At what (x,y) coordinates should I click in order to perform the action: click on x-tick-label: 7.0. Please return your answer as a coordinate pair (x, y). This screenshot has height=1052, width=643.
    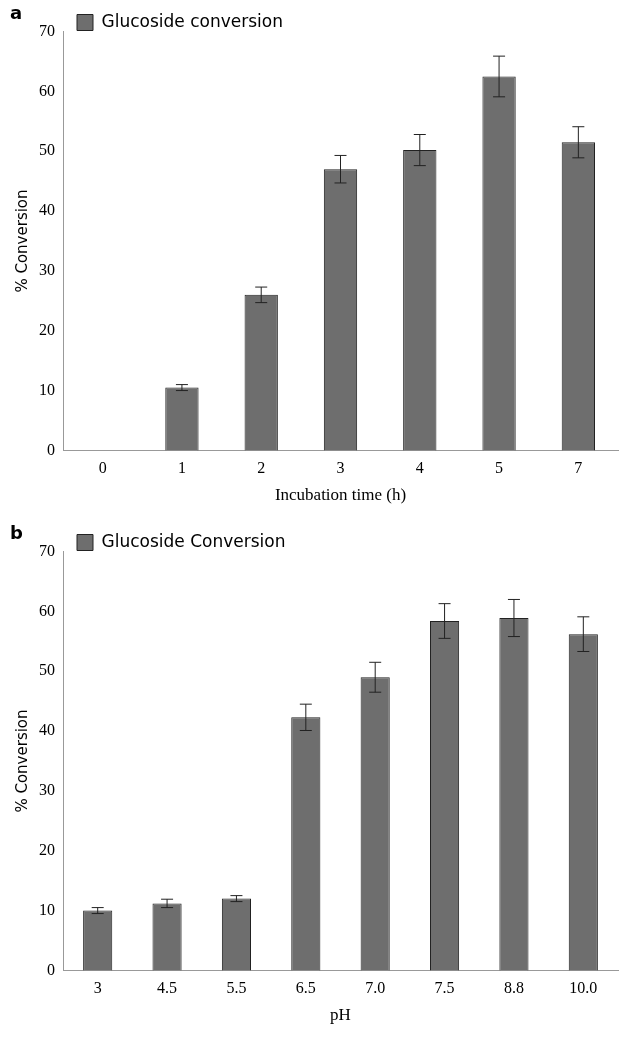
    Looking at the image, I should click on (375, 988).